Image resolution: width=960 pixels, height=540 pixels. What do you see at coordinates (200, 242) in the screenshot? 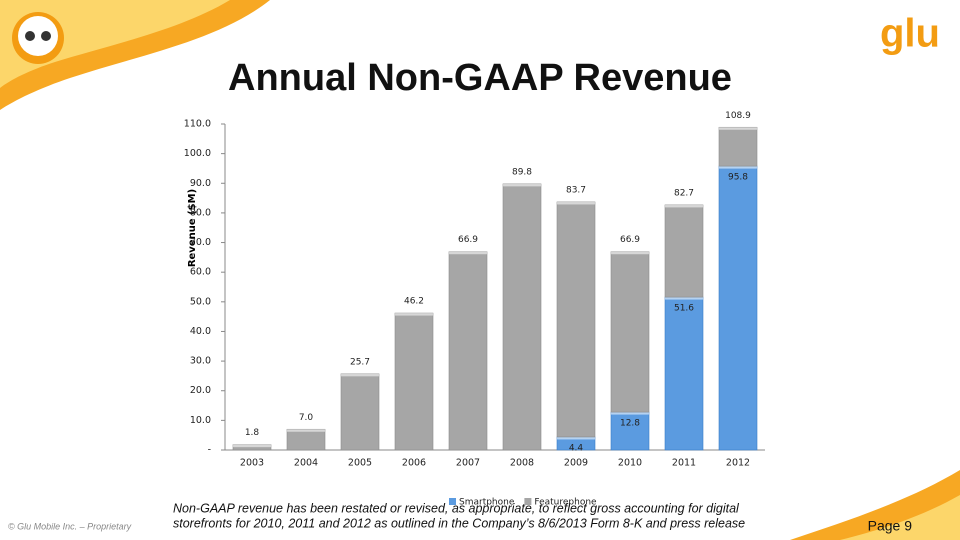
I see `y-tick-label: 70.0` at bounding box center [200, 242].